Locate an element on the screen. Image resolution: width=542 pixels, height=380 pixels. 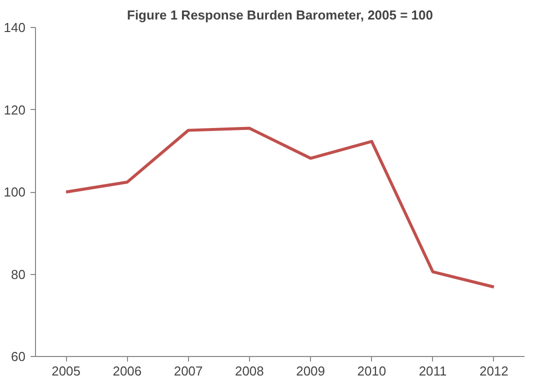
x-tick-label: 2005 is located at coordinates (66, 371).